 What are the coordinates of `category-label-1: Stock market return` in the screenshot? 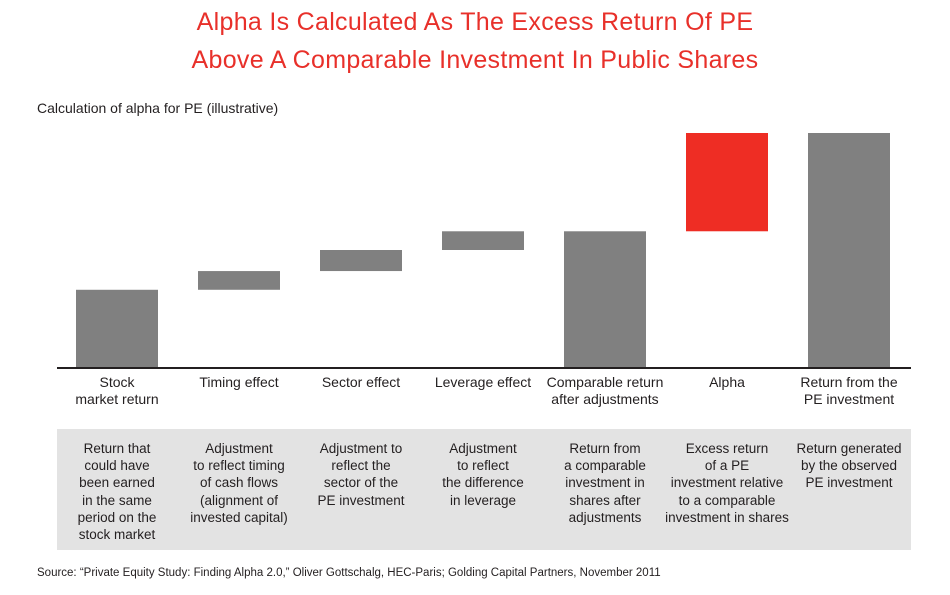 It's located at (117, 390).